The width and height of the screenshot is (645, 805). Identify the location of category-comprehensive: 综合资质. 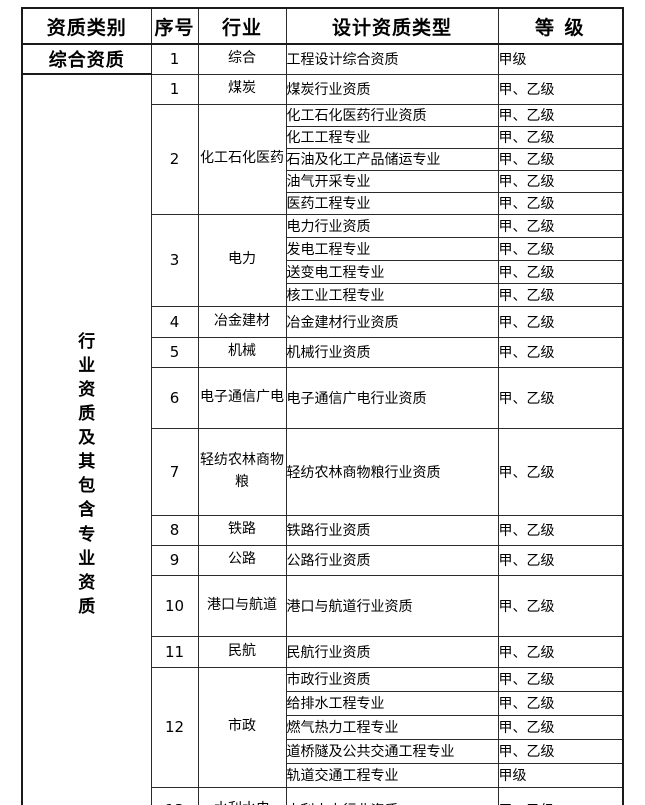
(86, 59).